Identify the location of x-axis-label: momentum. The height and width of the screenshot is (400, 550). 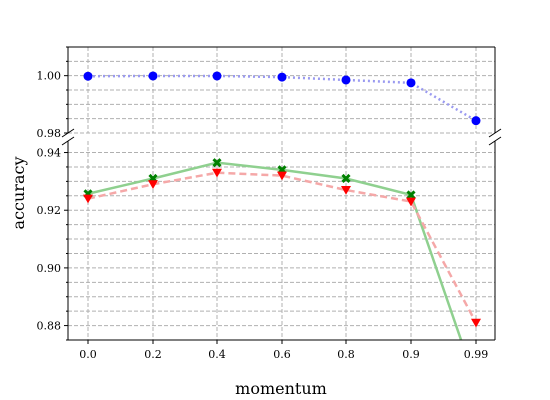
(281, 388).